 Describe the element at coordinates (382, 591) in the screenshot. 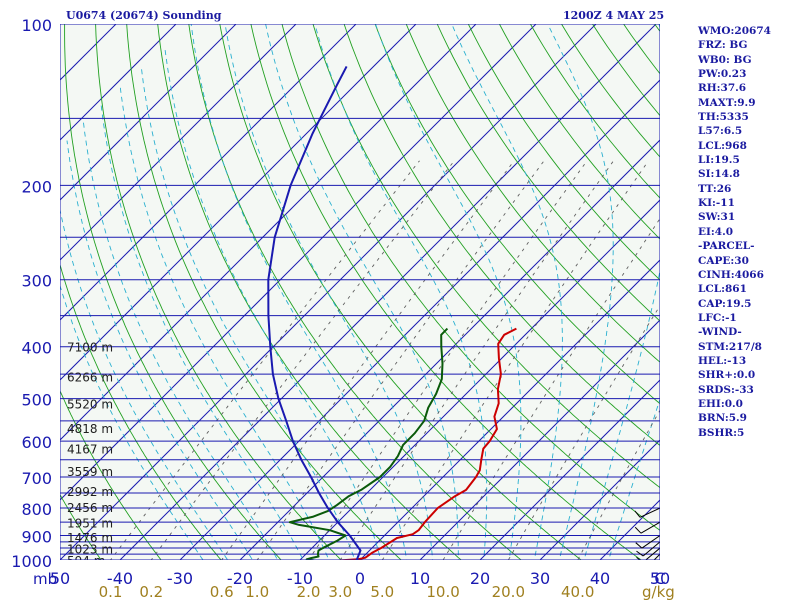

I see `mixing-ratio-label: 5.0` at that location.